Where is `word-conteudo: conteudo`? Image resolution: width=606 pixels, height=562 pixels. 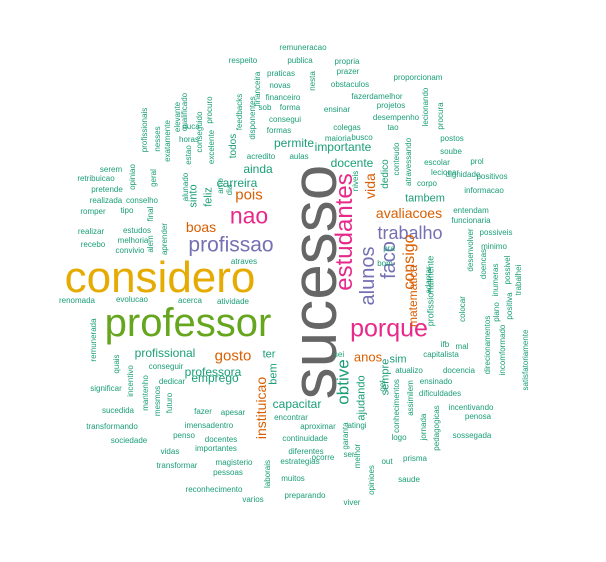 word-conteudo: conteudo is located at coordinates (396, 159).